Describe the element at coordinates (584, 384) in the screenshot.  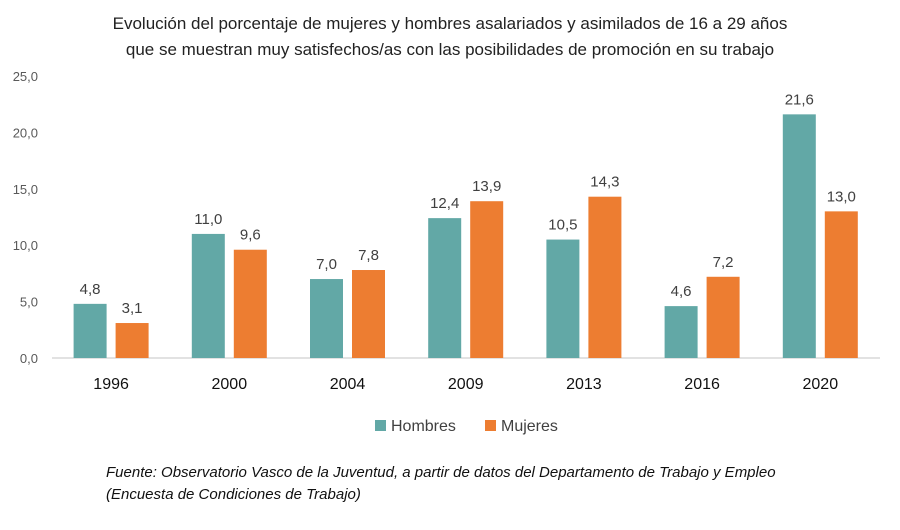
I see `x-tick-label: 2013` at that location.